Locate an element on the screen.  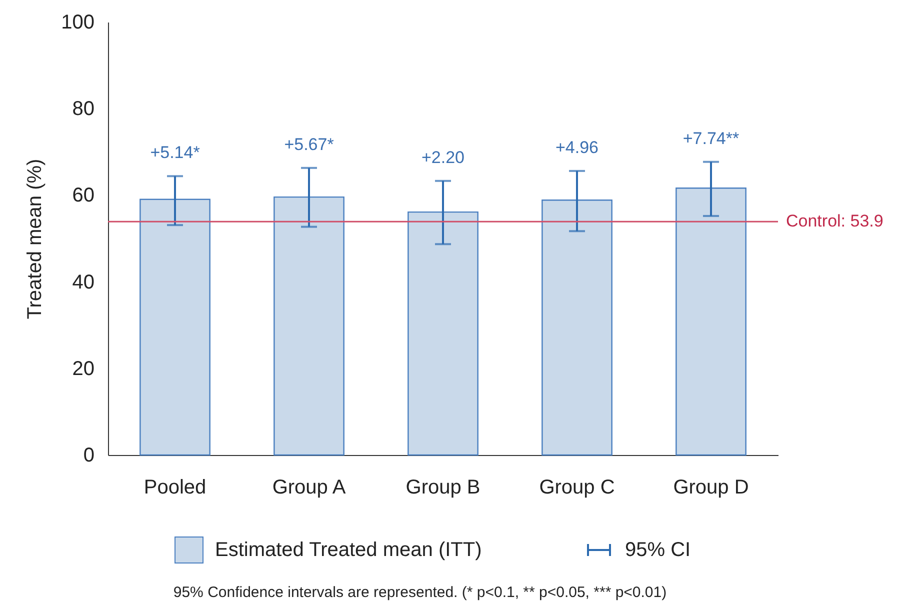
annotation: +4.96 is located at coordinates (577, 147).